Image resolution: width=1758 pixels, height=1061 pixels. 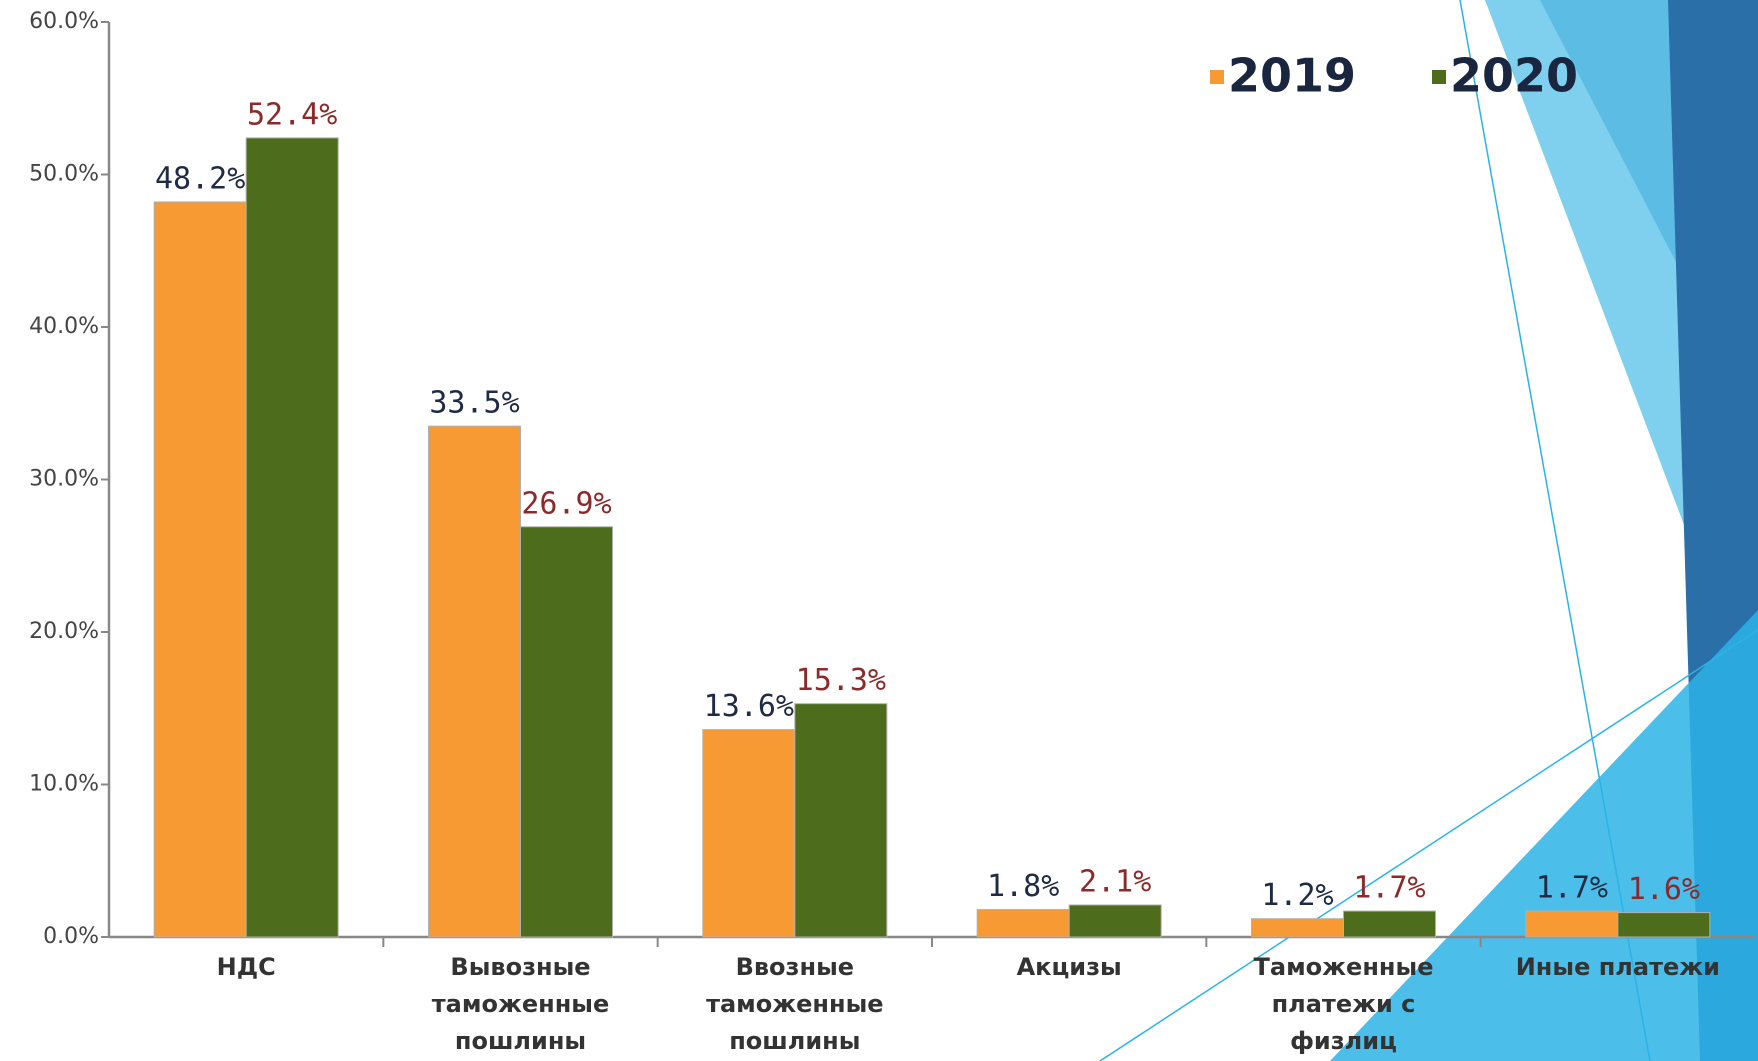 What do you see at coordinates (64, 479) in the screenshot?
I see `y-tick-label: 30.0%` at bounding box center [64, 479].